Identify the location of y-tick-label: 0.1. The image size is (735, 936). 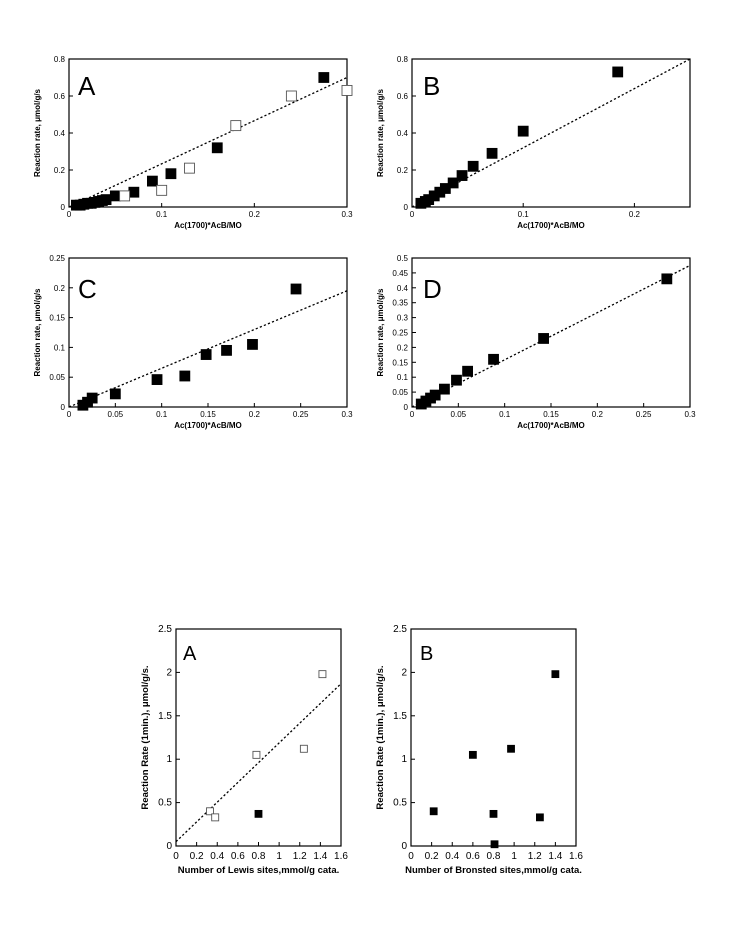
(60, 347).